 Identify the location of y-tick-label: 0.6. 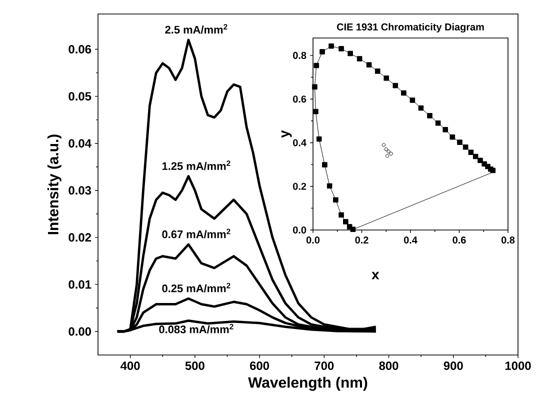
(299, 99).